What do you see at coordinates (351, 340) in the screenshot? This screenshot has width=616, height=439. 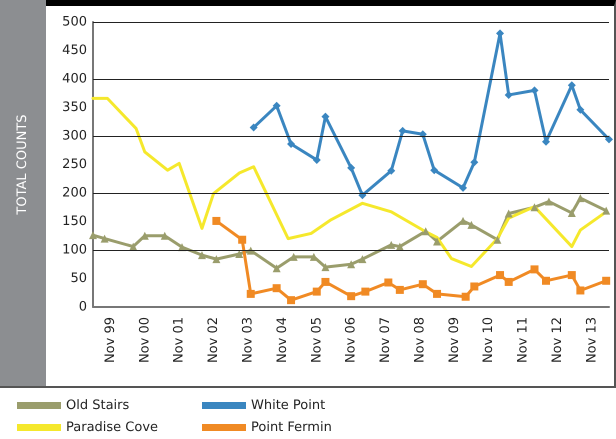 I see `x-tick-label: Nov 06` at bounding box center [351, 340].